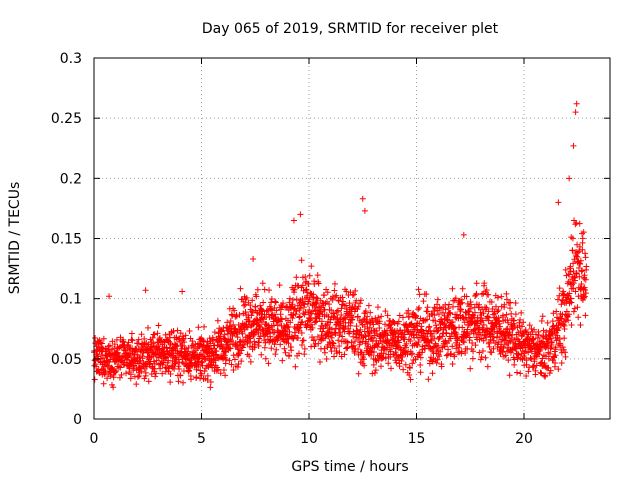  What do you see at coordinates (66, 240) in the screenshot?
I see `y-tick-label: 0.15` at bounding box center [66, 240].